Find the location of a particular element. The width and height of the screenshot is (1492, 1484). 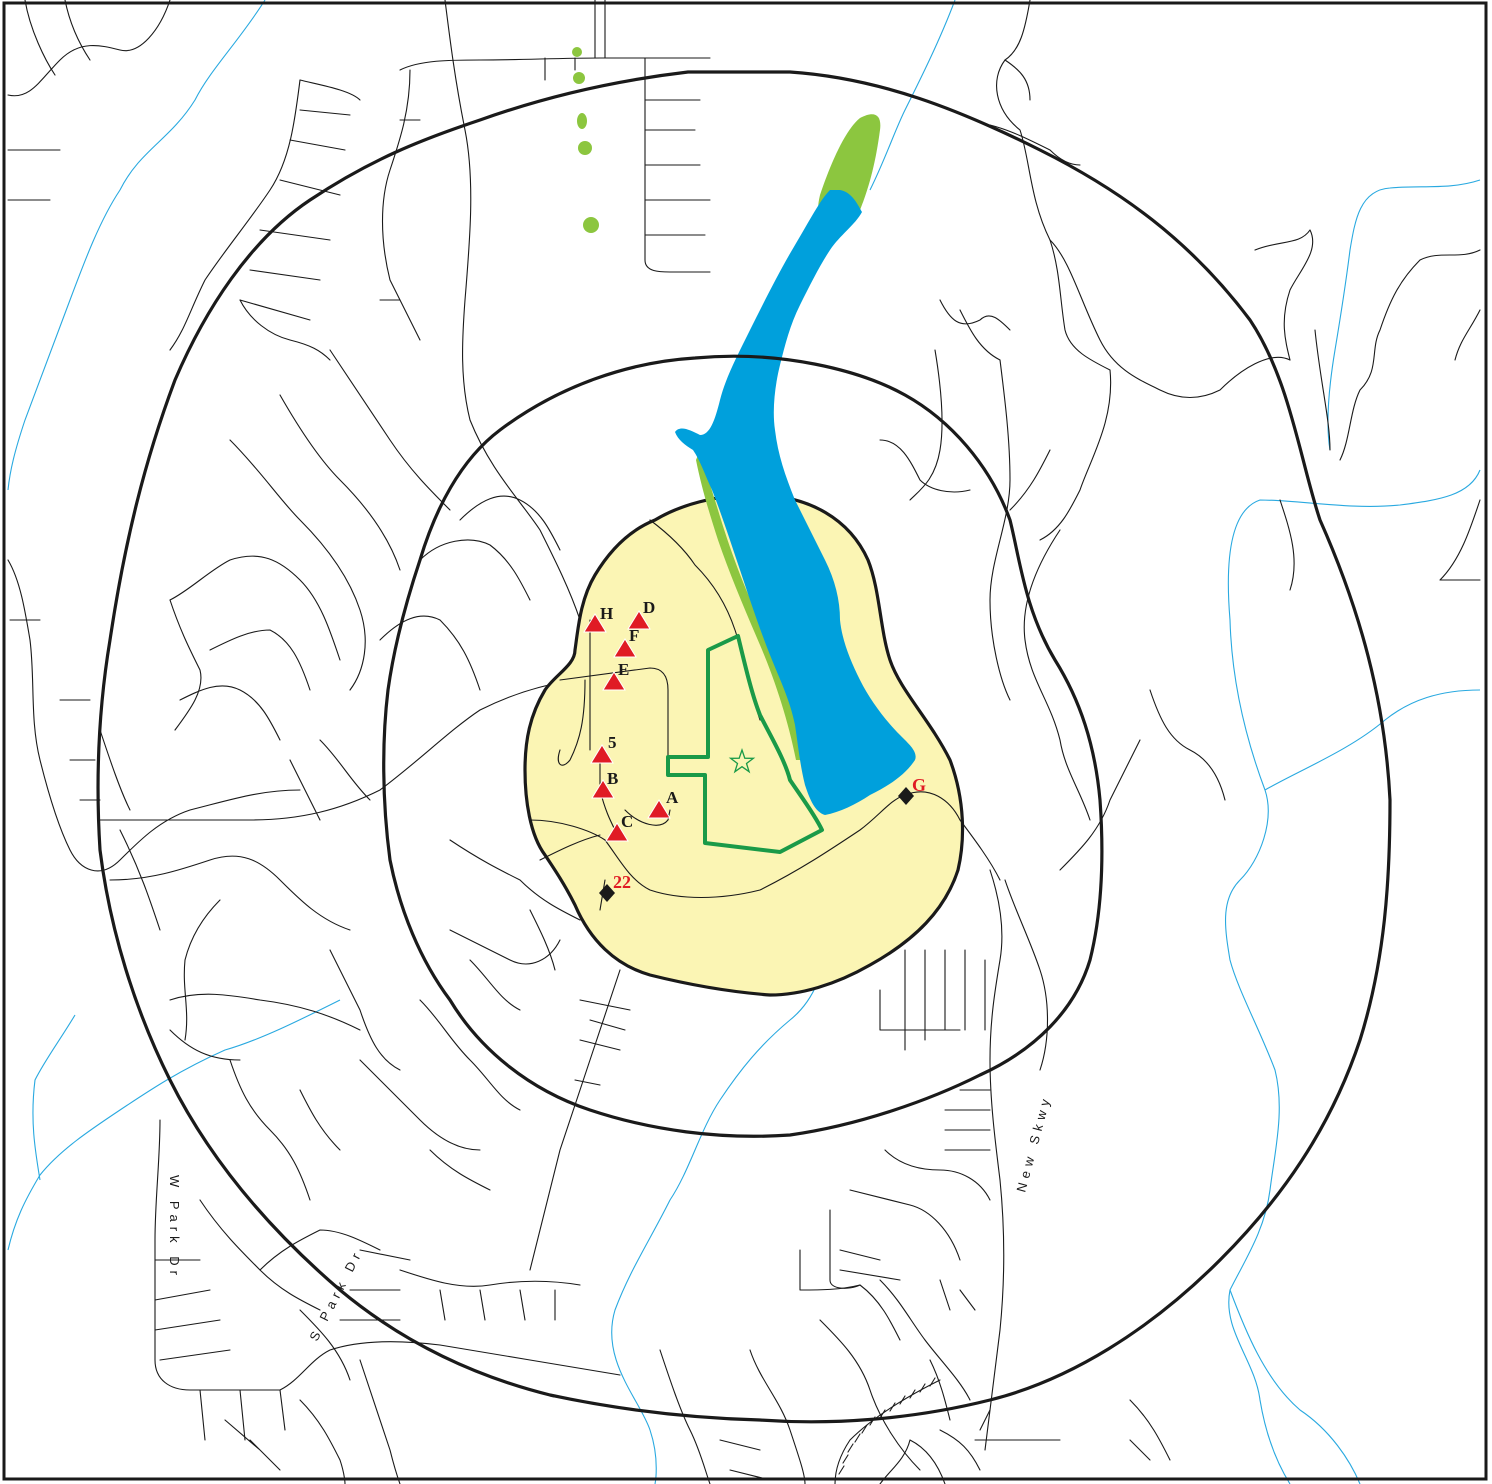

triangle-f: F is located at coordinates (626, 642).